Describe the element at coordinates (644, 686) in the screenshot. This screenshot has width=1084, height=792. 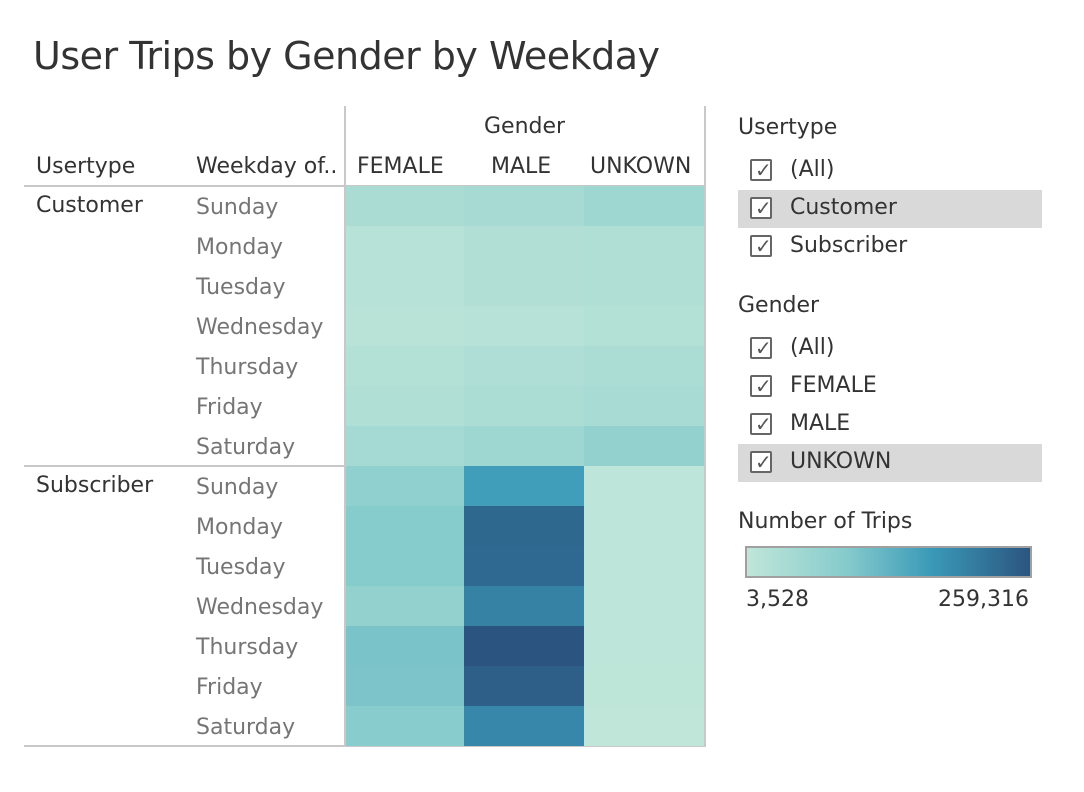
I see `heatmap-cell-subscriber-friday-unkown` at that location.